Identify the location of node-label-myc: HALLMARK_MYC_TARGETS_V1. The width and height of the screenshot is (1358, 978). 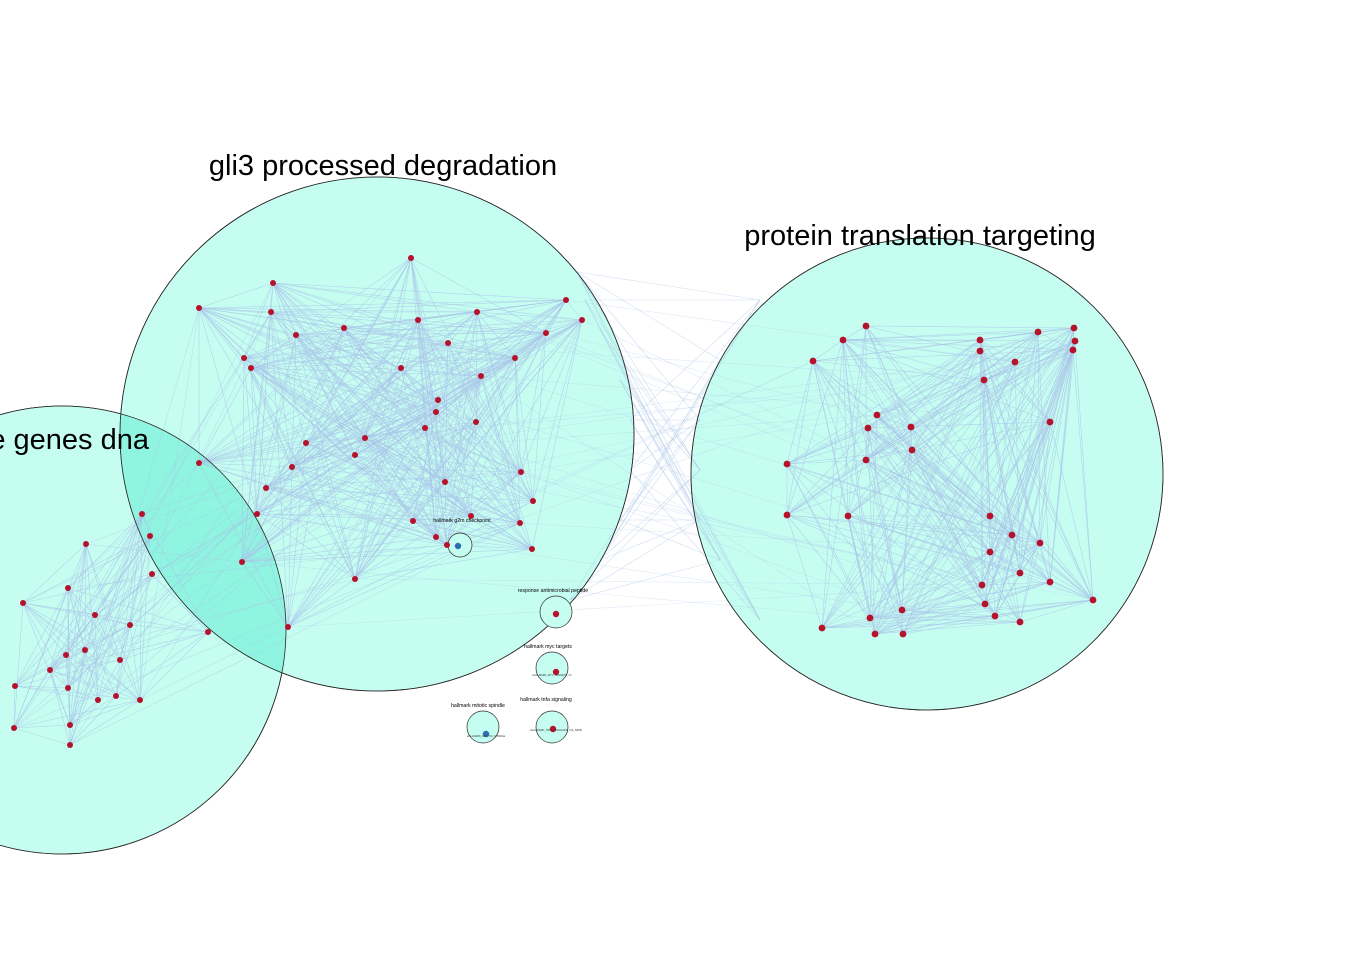
(552, 675).